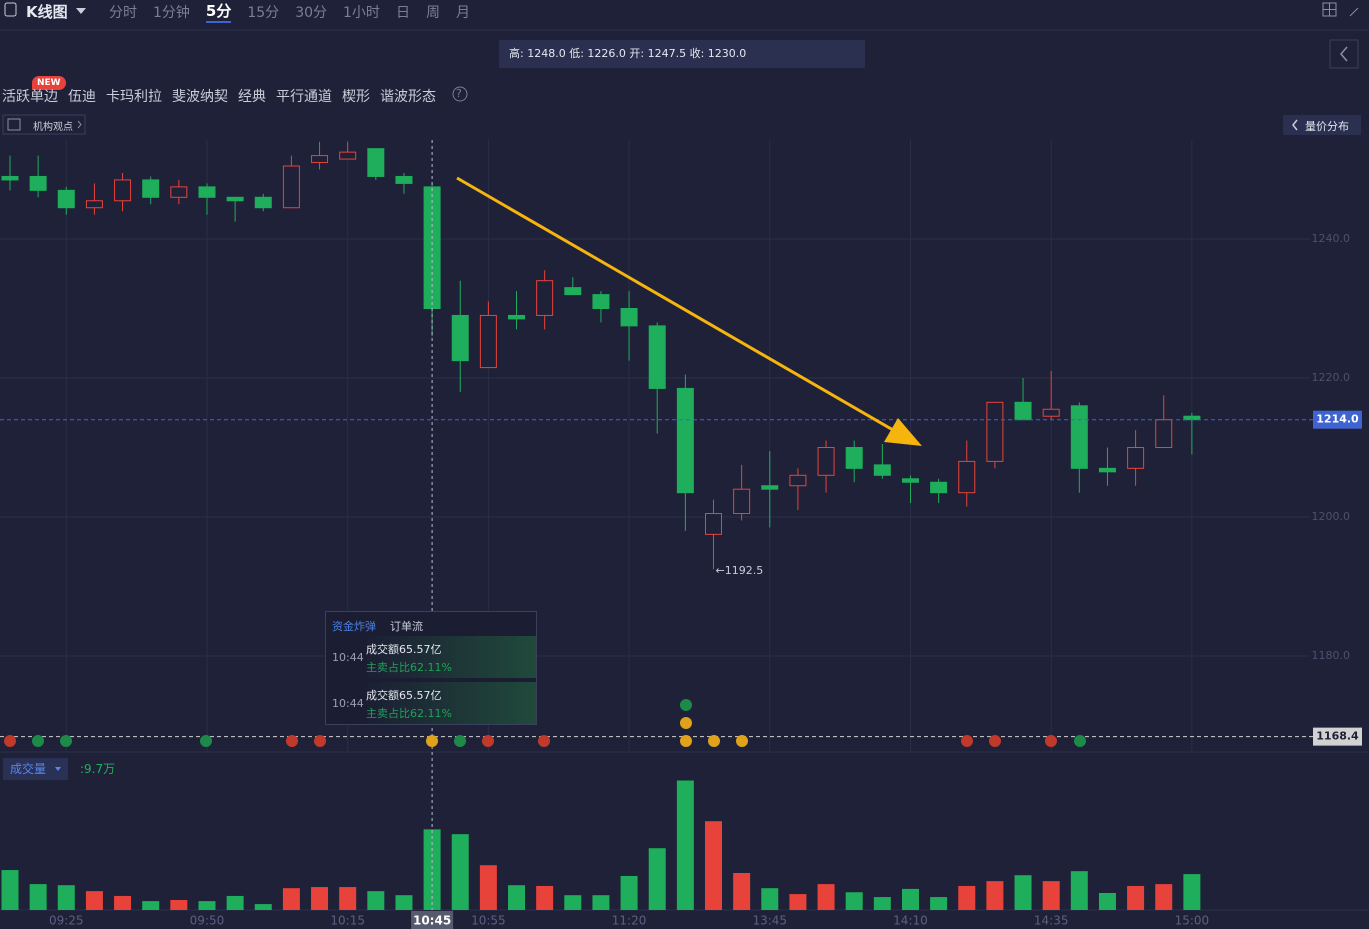  What do you see at coordinates (1354, 12) in the screenshot?
I see `collapse-icon` at bounding box center [1354, 12].